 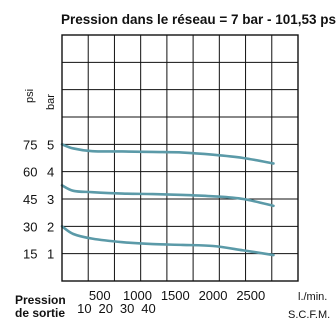 I want to click on x-unit-scfm: S.C.F.M., so click(x=309, y=315).